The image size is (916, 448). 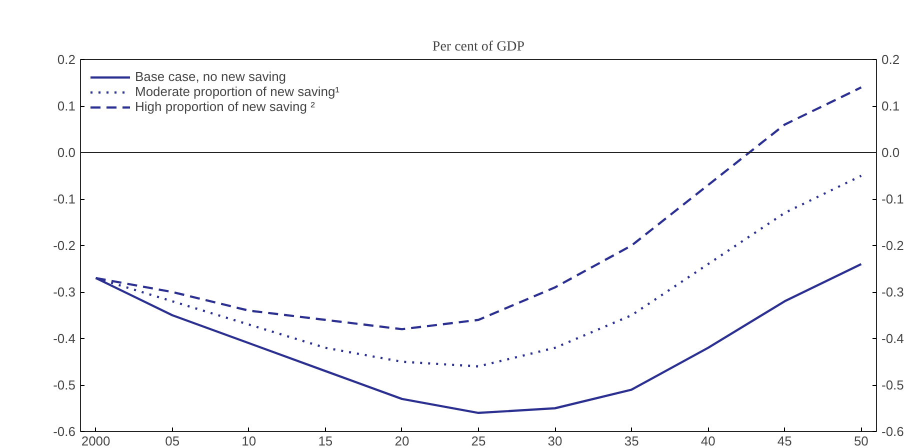 What do you see at coordinates (237, 91) in the screenshot?
I see `legend-label: Moderate proportion of new saving¹` at bounding box center [237, 91].